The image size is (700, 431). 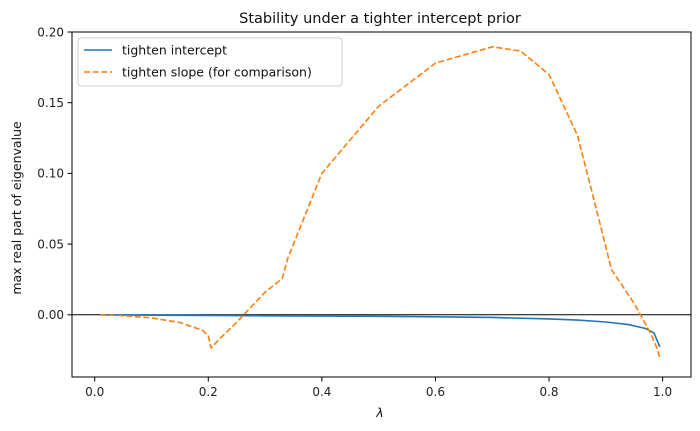 I want to click on y-tick-label: 0.00, so click(x=50, y=315).